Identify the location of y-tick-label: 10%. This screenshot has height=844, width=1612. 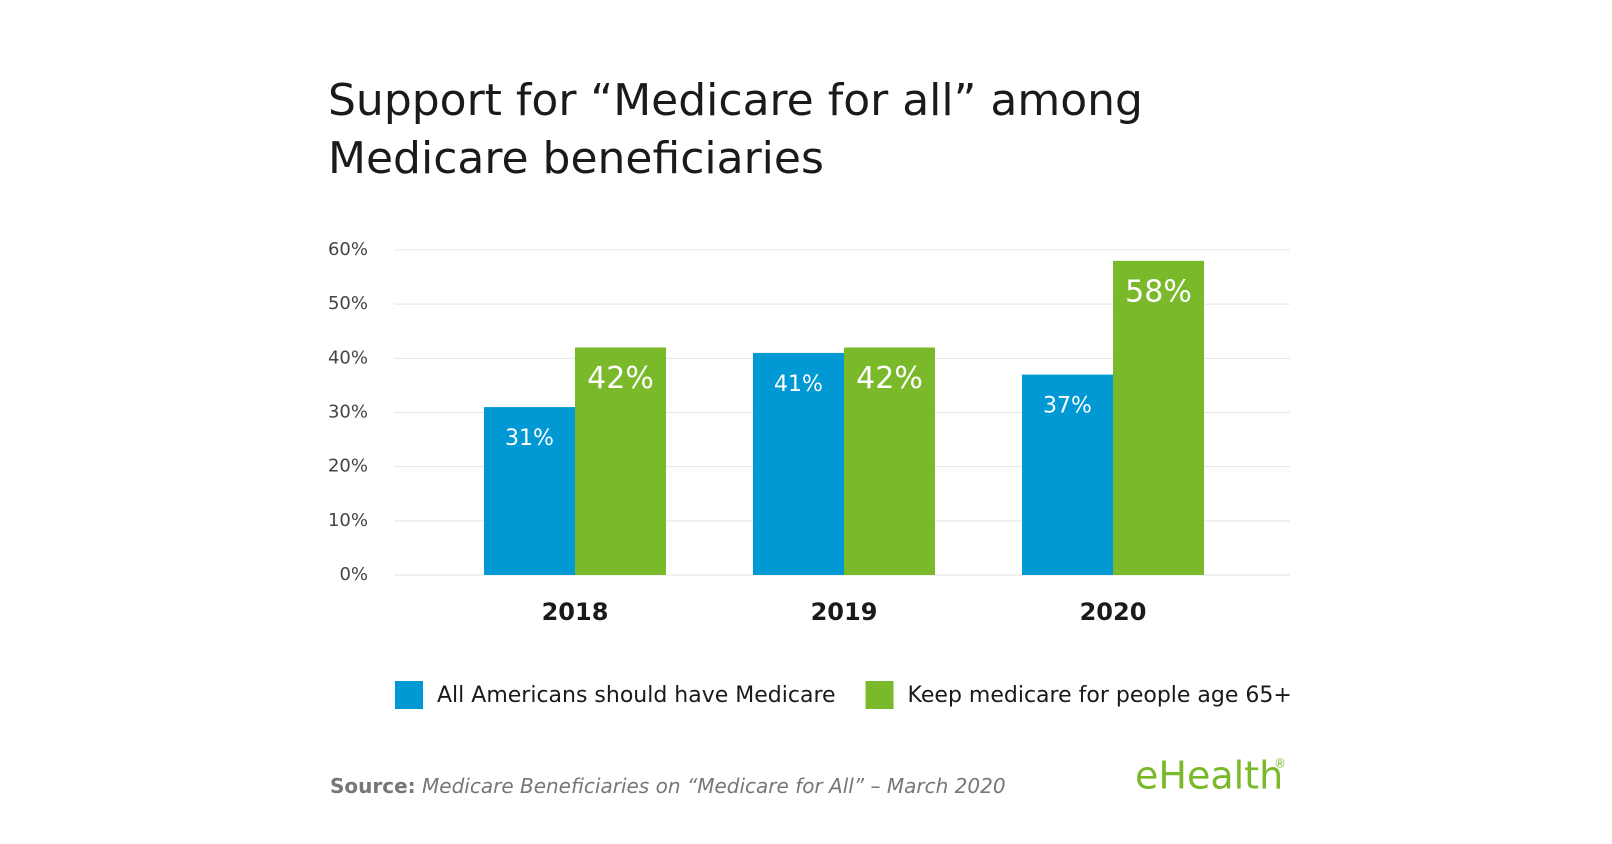
(348, 520).